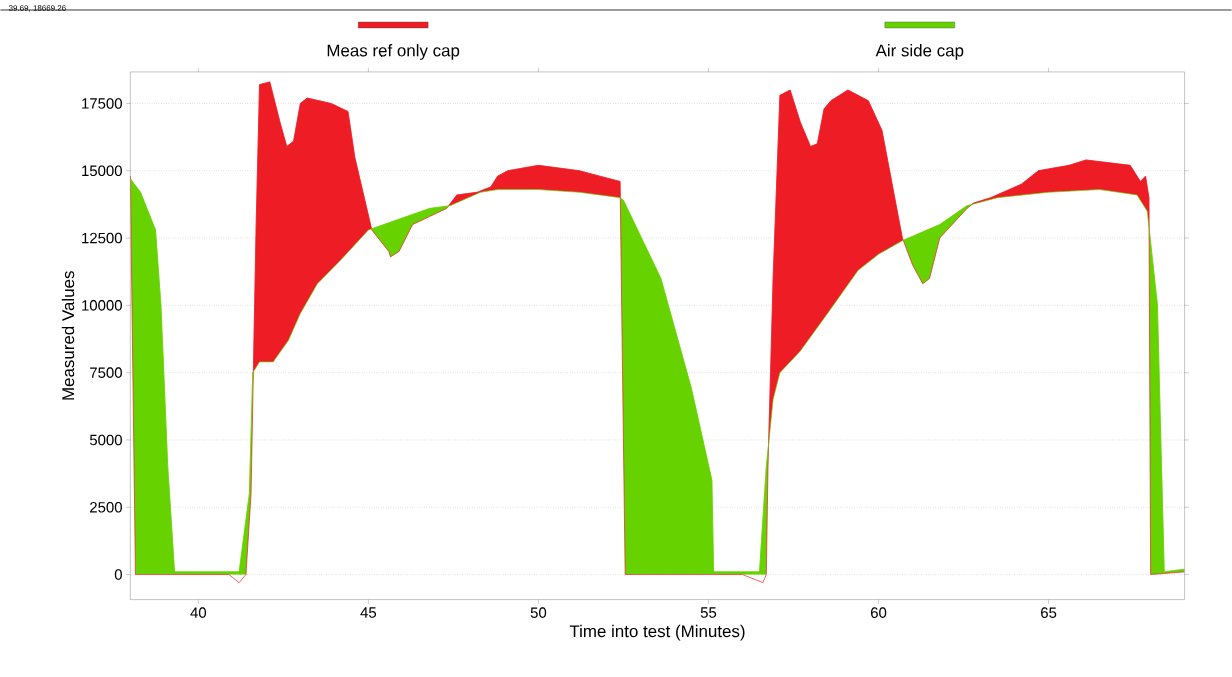 This screenshot has width=1232, height=677. What do you see at coordinates (879, 613) in the screenshot?
I see `x-tick-label: 60` at bounding box center [879, 613].